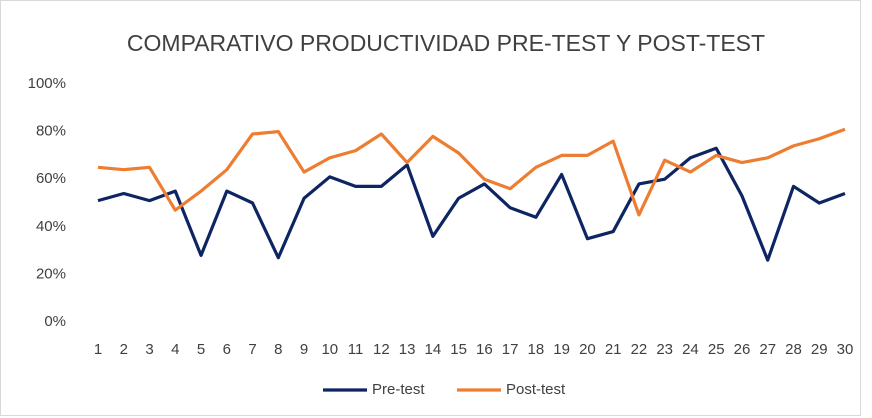 The height and width of the screenshot is (418, 872). What do you see at coordinates (613, 349) in the screenshot?
I see `x-tick-label: 21` at bounding box center [613, 349].